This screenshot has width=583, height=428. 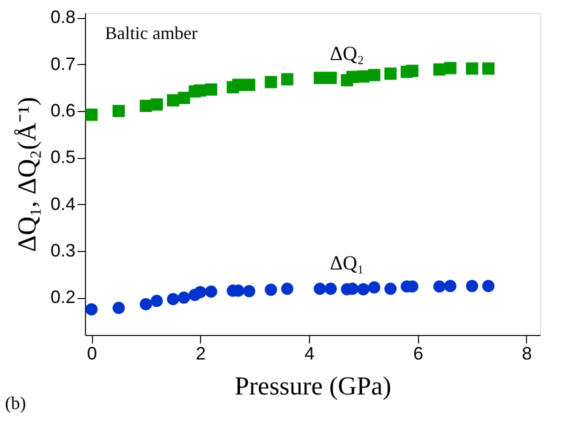 I want to click on y-tick-label: 0.5, so click(x=63, y=157).